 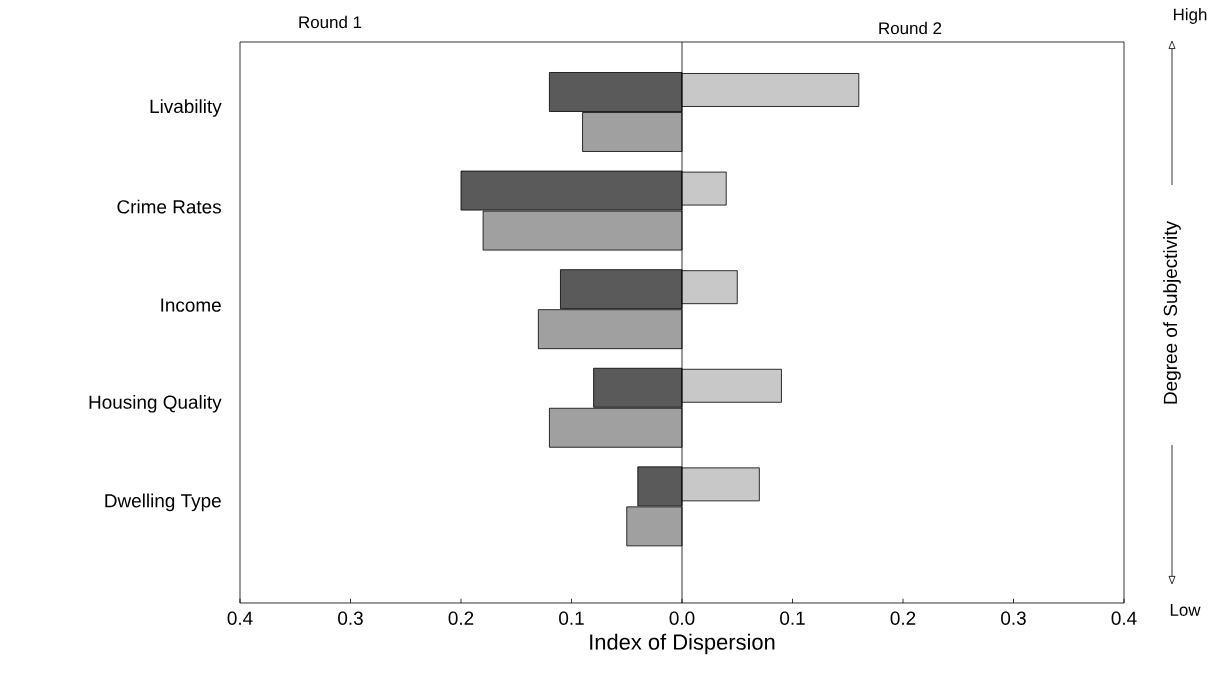 I want to click on x-tick-label: 0.0, so click(x=682, y=618).